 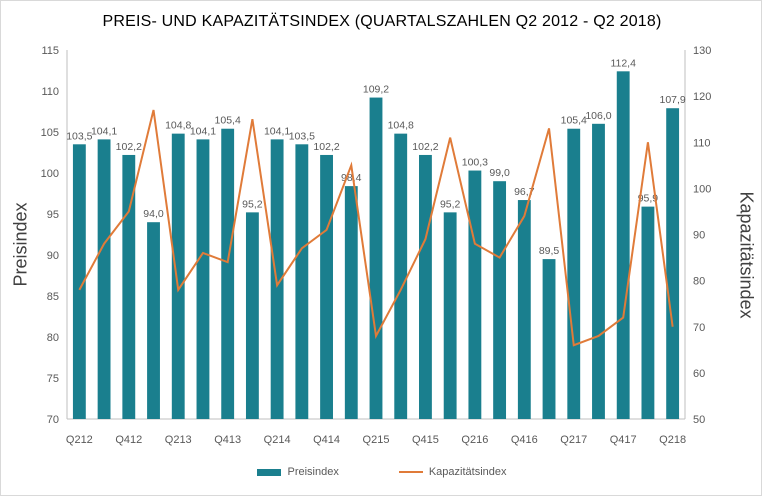 What do you see at coordinates (79, 440) in the screenshot?
I see `x-tick-label: Q212` at bounding box center [79, 440].